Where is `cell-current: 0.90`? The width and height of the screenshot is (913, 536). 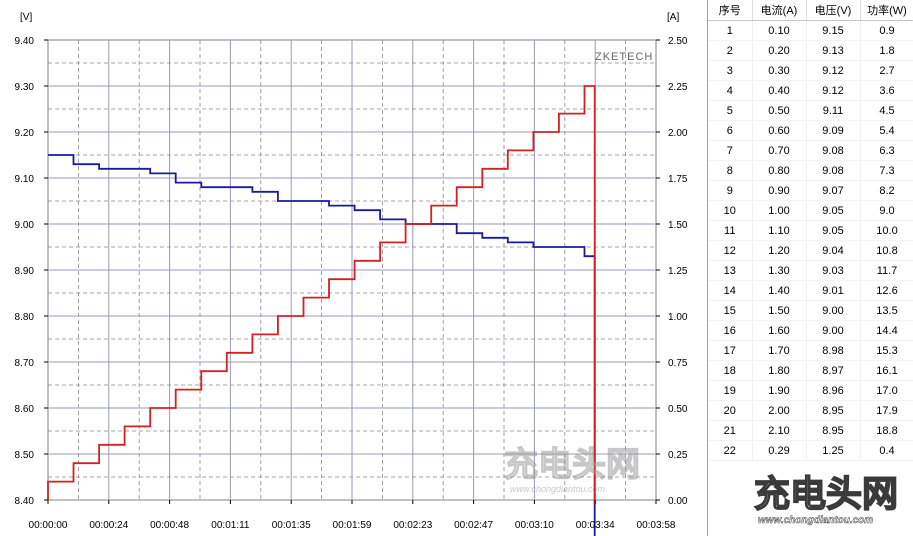
cell-current: 0.90 is located at coordinates (779, 190).